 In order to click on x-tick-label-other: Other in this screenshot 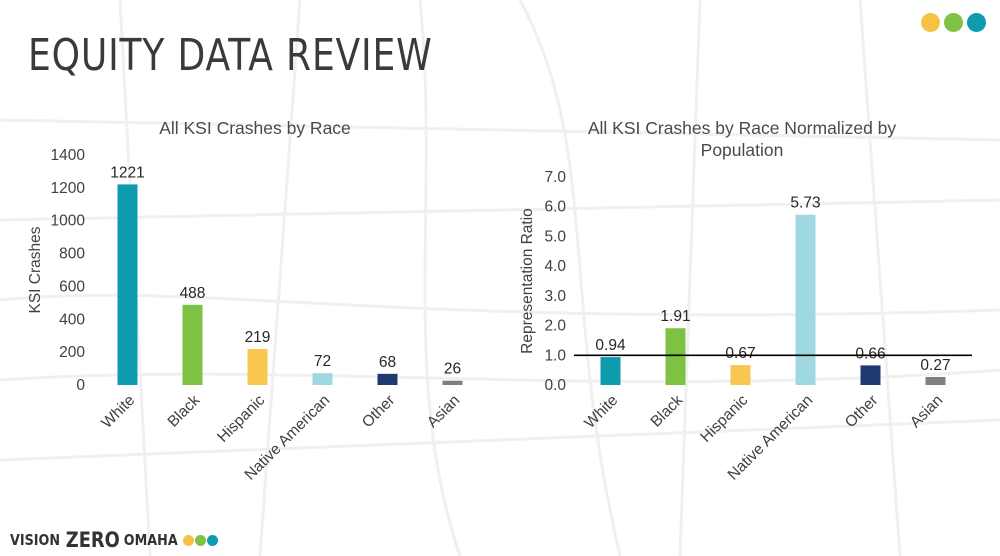, I will do `click(861, 411)`.